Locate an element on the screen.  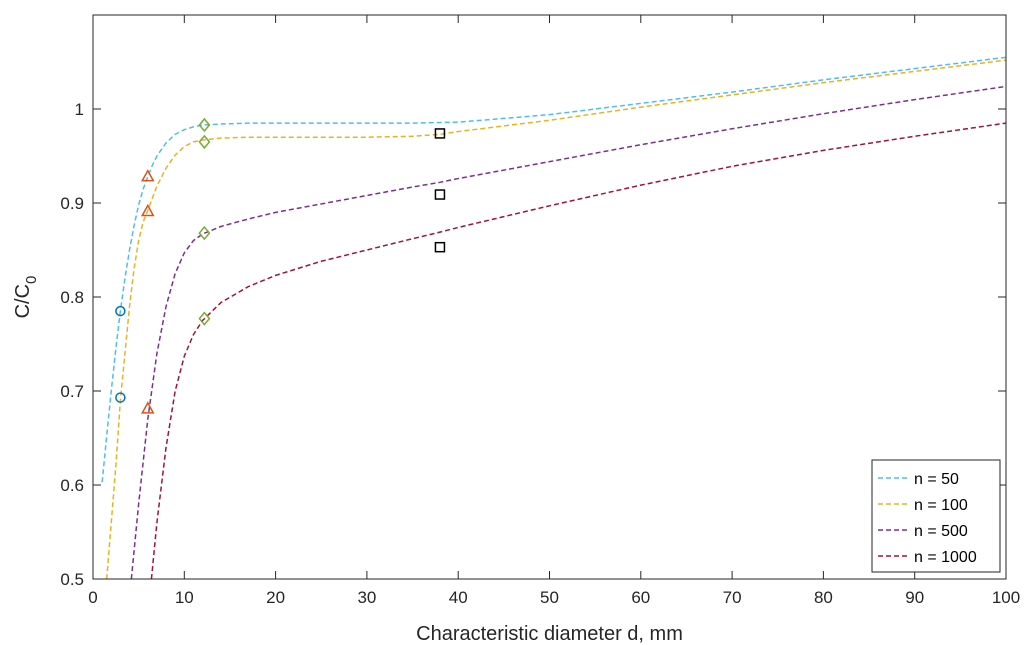
legend-box is located at coordinates (936, 516).